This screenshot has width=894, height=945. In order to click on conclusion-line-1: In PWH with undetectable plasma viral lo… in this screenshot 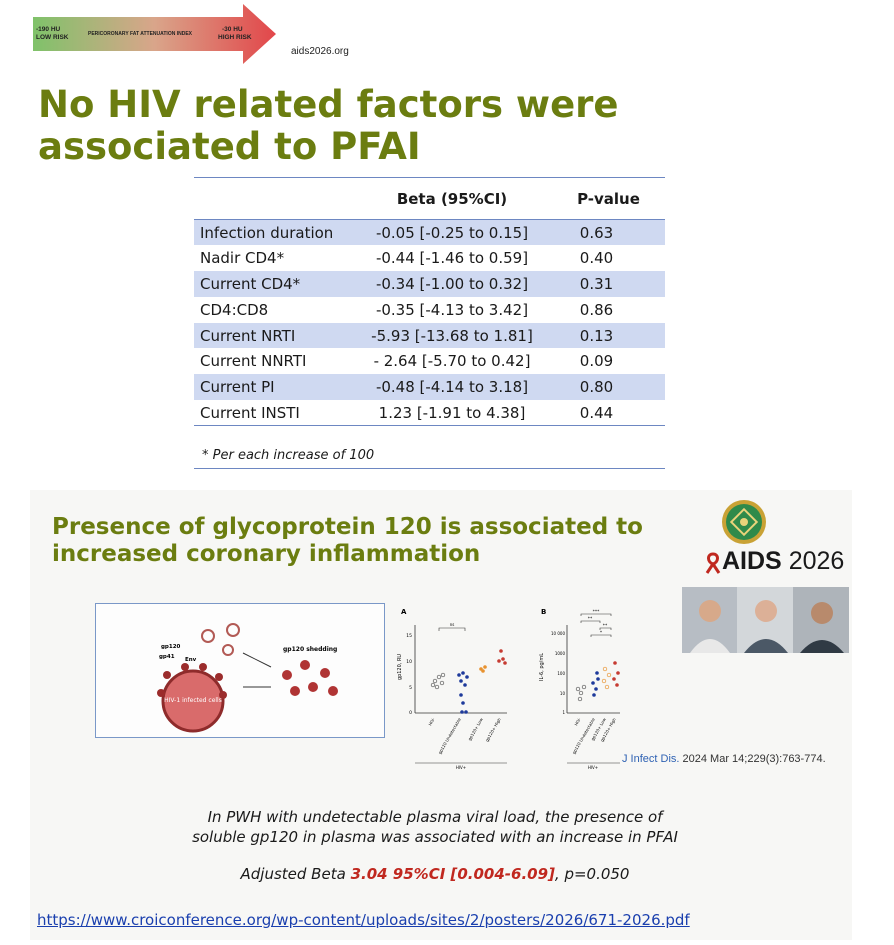, I will do `click(435, 817)`.